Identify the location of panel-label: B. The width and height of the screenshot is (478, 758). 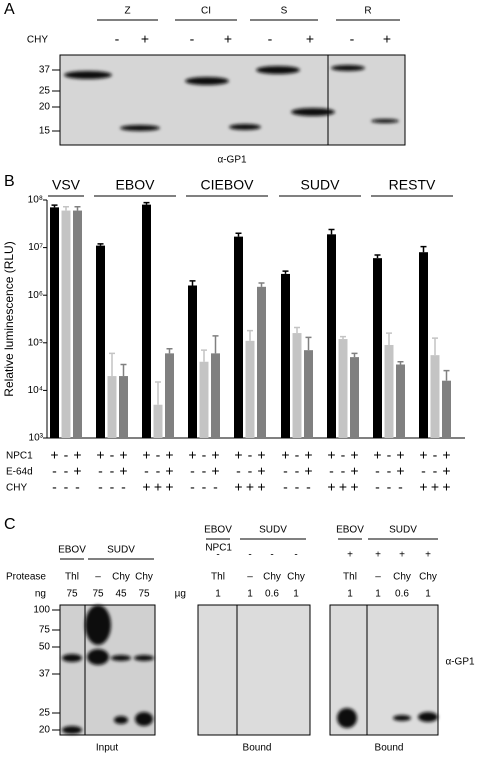
(9, 181).